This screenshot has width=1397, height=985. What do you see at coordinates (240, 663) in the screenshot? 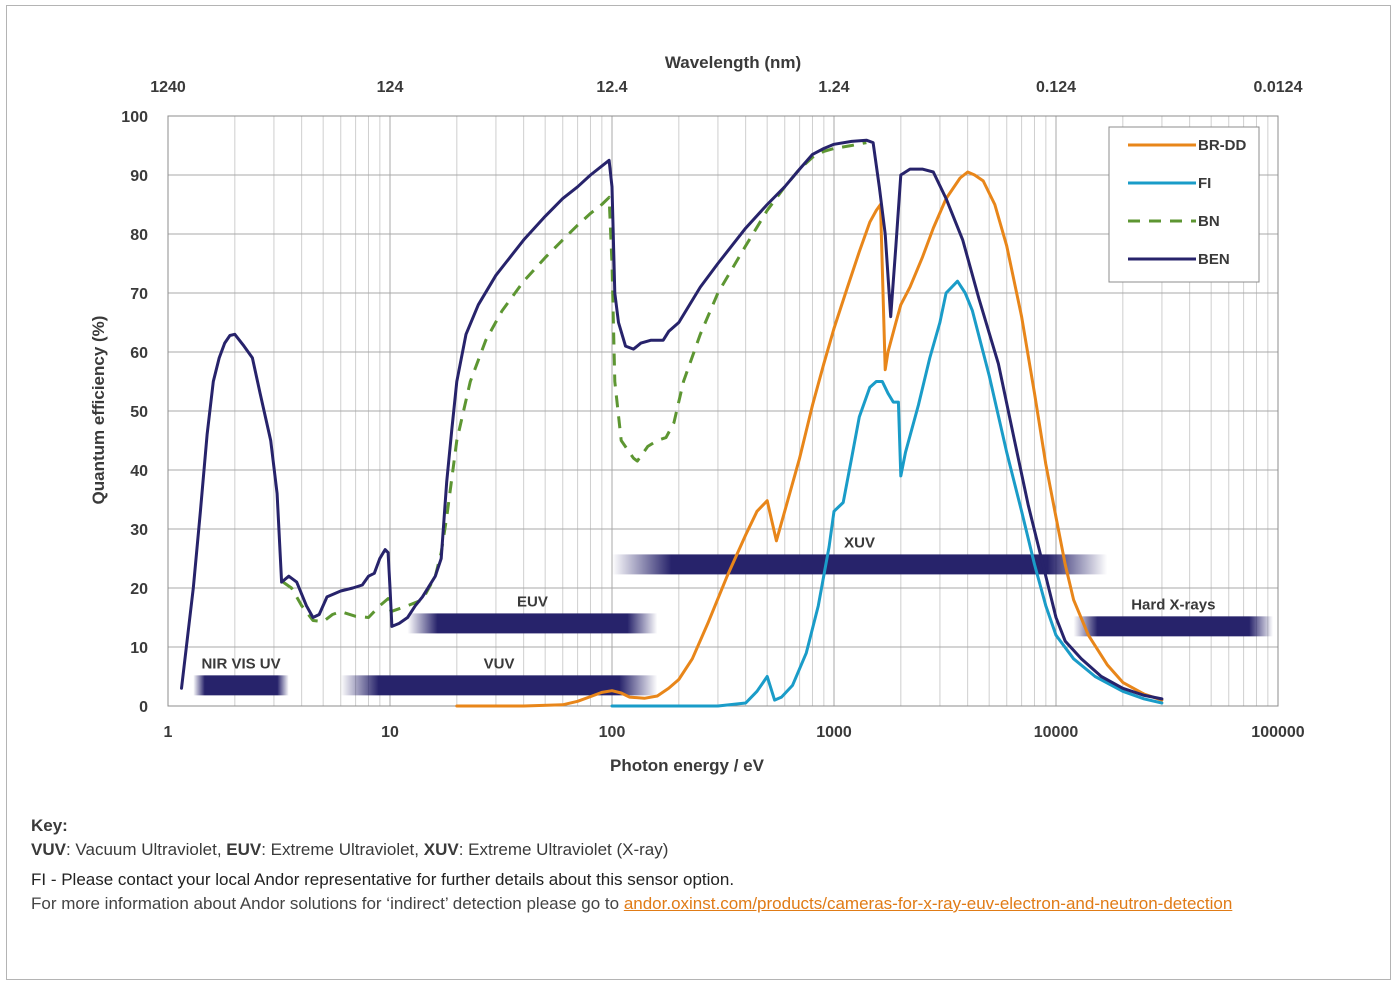
I see `band-label: NIR VIS UV` at bounding box center [240, 663].